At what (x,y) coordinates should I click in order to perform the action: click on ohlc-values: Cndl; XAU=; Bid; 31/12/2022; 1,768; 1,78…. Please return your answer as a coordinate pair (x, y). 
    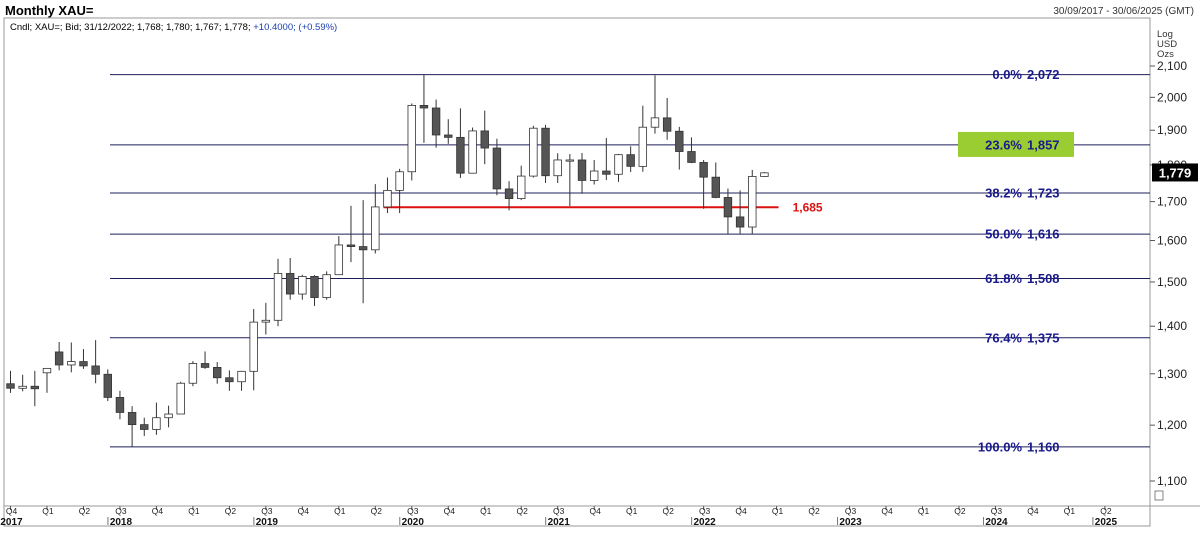
    Looking at the image, I should click on (130, 27).